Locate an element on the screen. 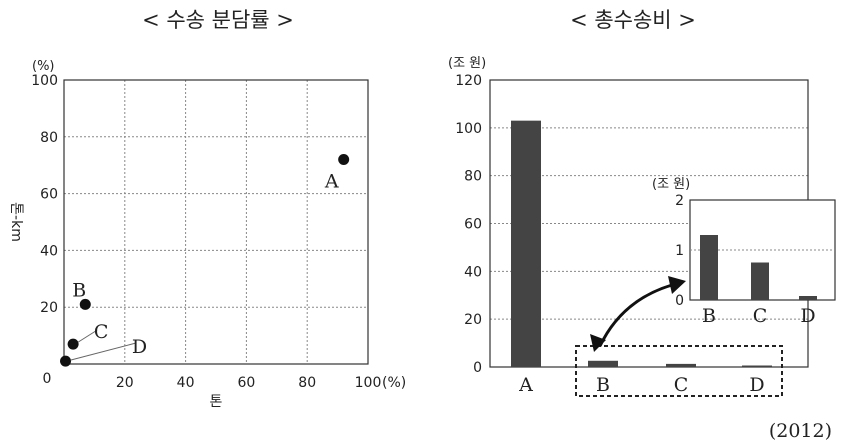 The height and width of the screenshot is (445, 847). scatter-y-unit: (%) is located at coordinates (43, 66).